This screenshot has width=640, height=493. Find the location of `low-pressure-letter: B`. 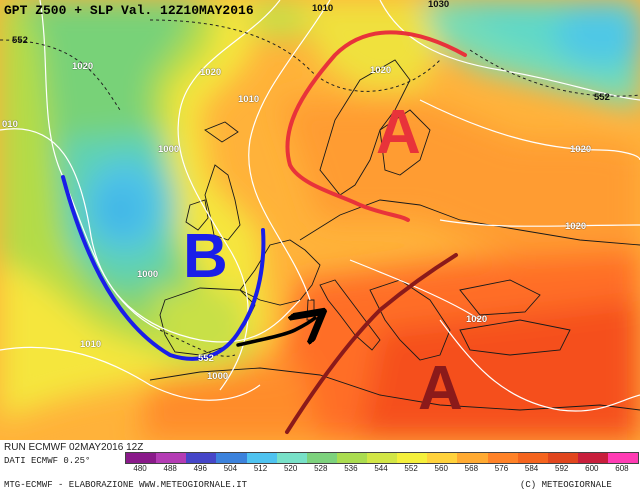

low-pressure-letter: B is located at coordinates (205, 256).